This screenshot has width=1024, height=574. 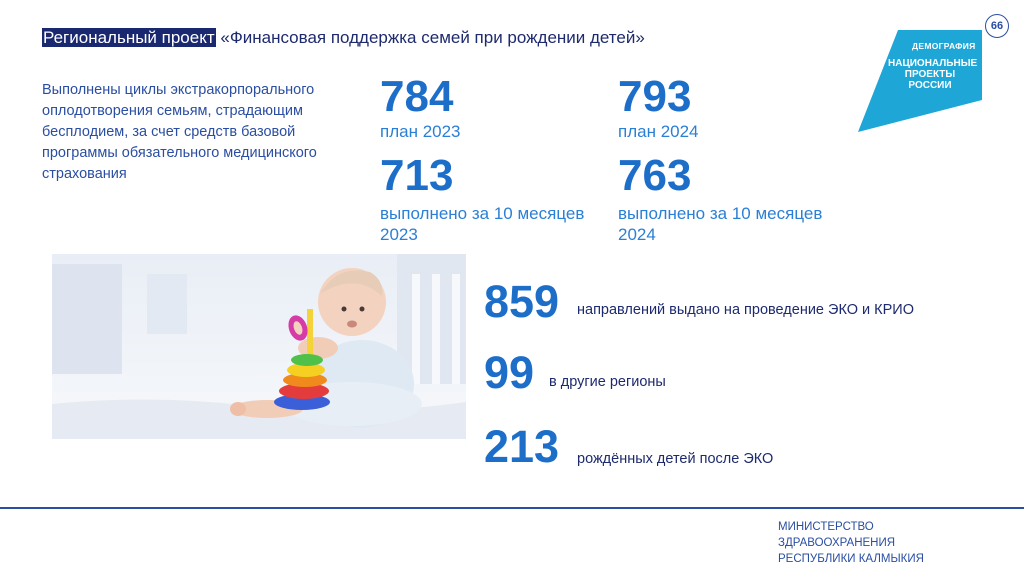 What do you see at coordinates (509, 372) in the screenshot?
I see `fact-value-other-regions: 99` at bounding box center [509, 372].